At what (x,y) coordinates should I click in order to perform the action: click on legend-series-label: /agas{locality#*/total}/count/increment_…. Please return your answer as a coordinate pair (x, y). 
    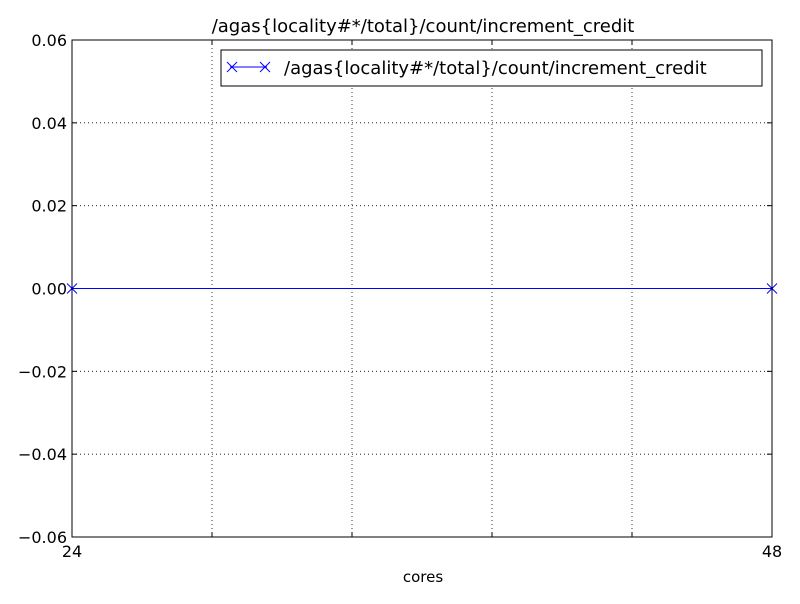
    Looking at the image, I should click on (495, 68).